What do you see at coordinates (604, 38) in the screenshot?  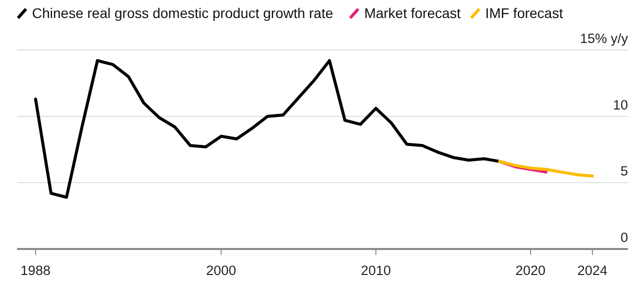 I see `y-tick-label: 15% y/y` at bounding box center [604, 38].